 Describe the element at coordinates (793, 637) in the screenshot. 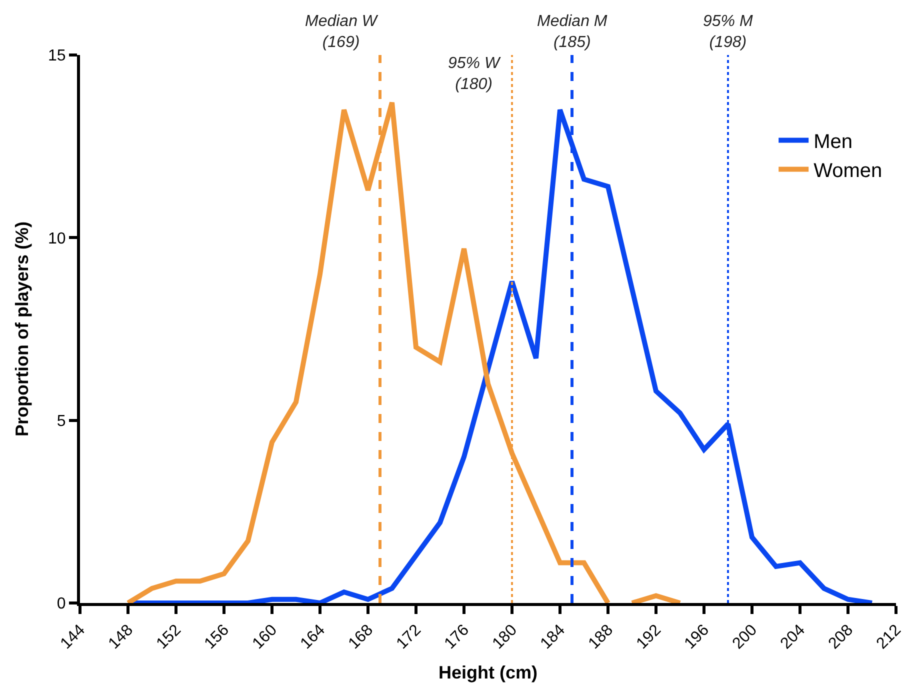

I see `x-tick-label: 204` at that location.